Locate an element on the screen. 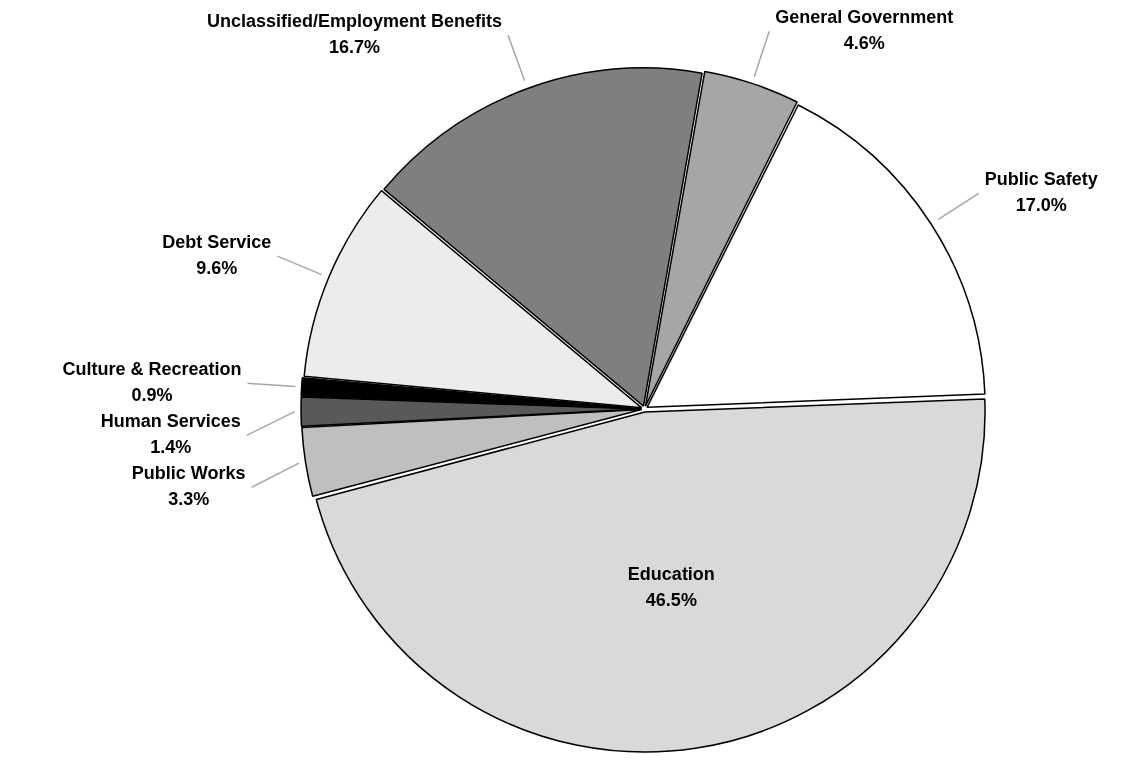  data-label: 3.3% is located at coordinates (189, 499).